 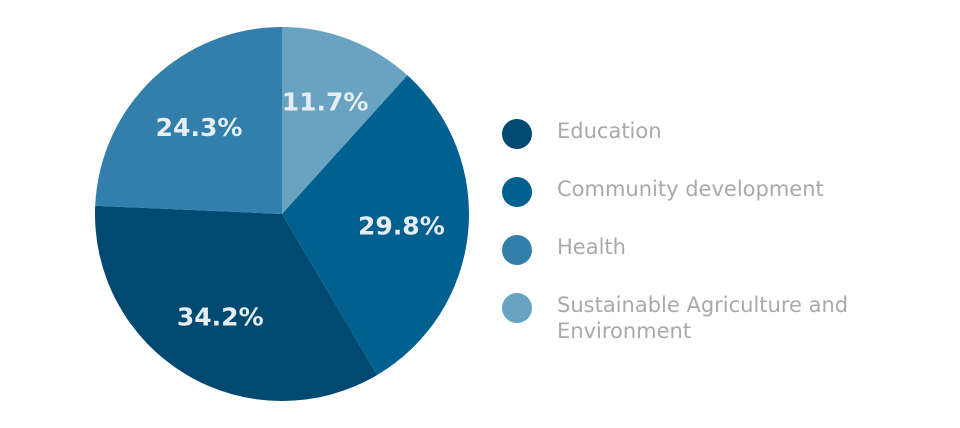 What do you see at coordinates (199, 127) in the screenshot?
I see `pie-label-health: 24.3%` at bounding box center [199, 127].